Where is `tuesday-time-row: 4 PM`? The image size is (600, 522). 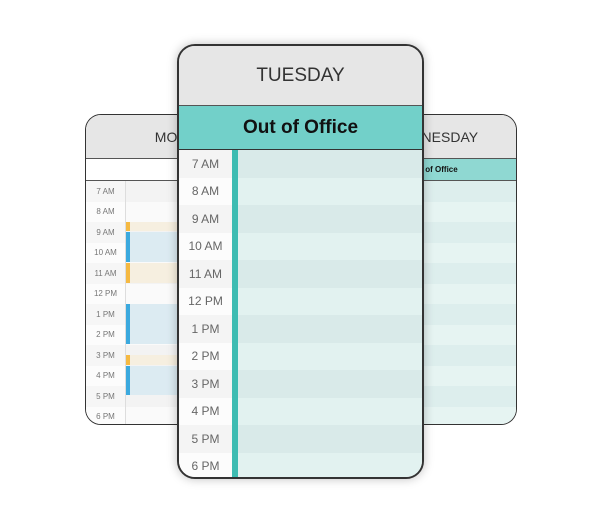
tuesday-time-row: 4 PM is located at coordinates (300, 411).